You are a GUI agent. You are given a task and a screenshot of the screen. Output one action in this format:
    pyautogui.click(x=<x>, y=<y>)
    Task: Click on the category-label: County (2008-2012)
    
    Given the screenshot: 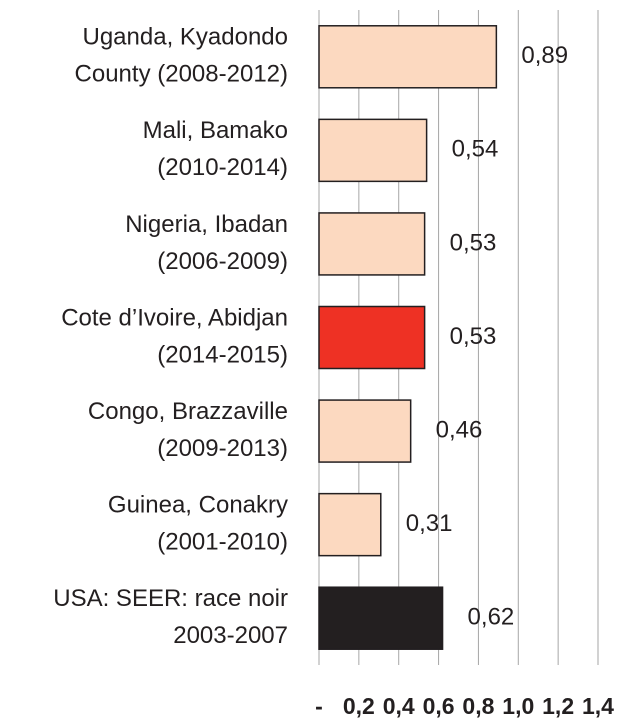 What is the action you would take?
    pyautogui.click(x=181, y=74)
    